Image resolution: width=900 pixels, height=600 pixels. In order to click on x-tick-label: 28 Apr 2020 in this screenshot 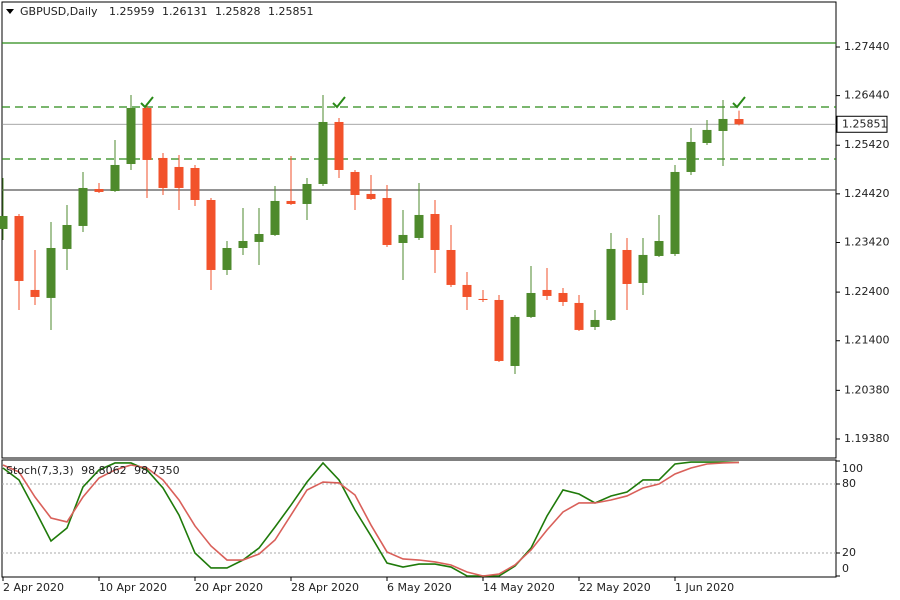, I will do `click(325, 587)`.